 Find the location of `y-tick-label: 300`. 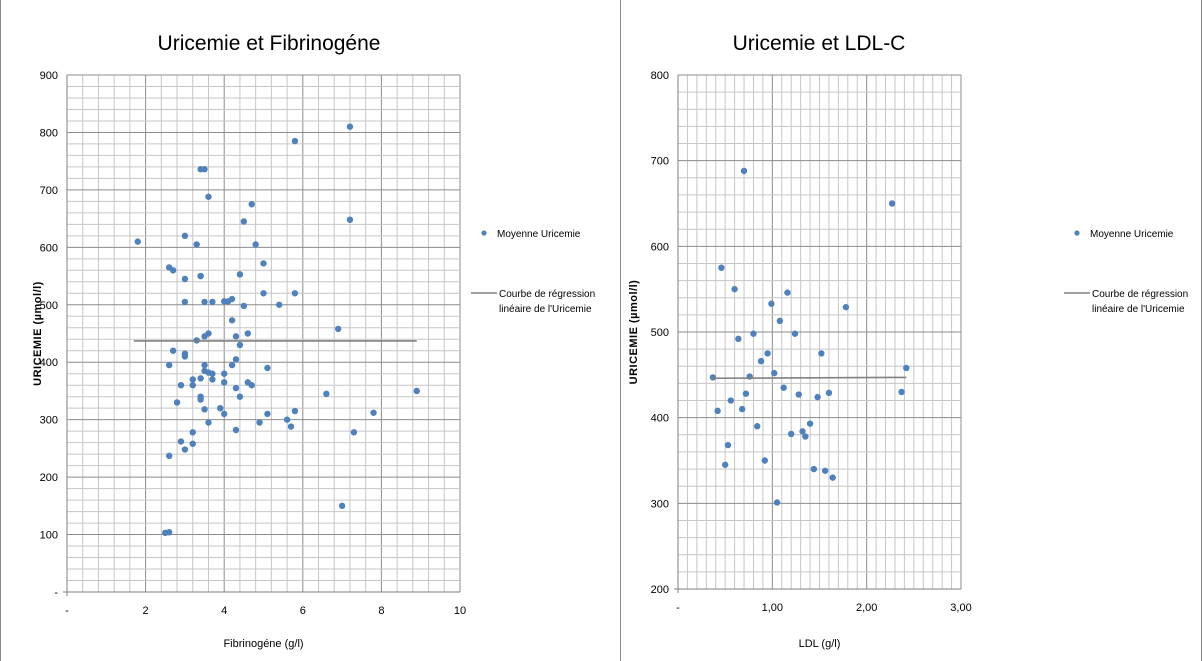

y-tick-label: 300 is located at coordinates (49, 421).